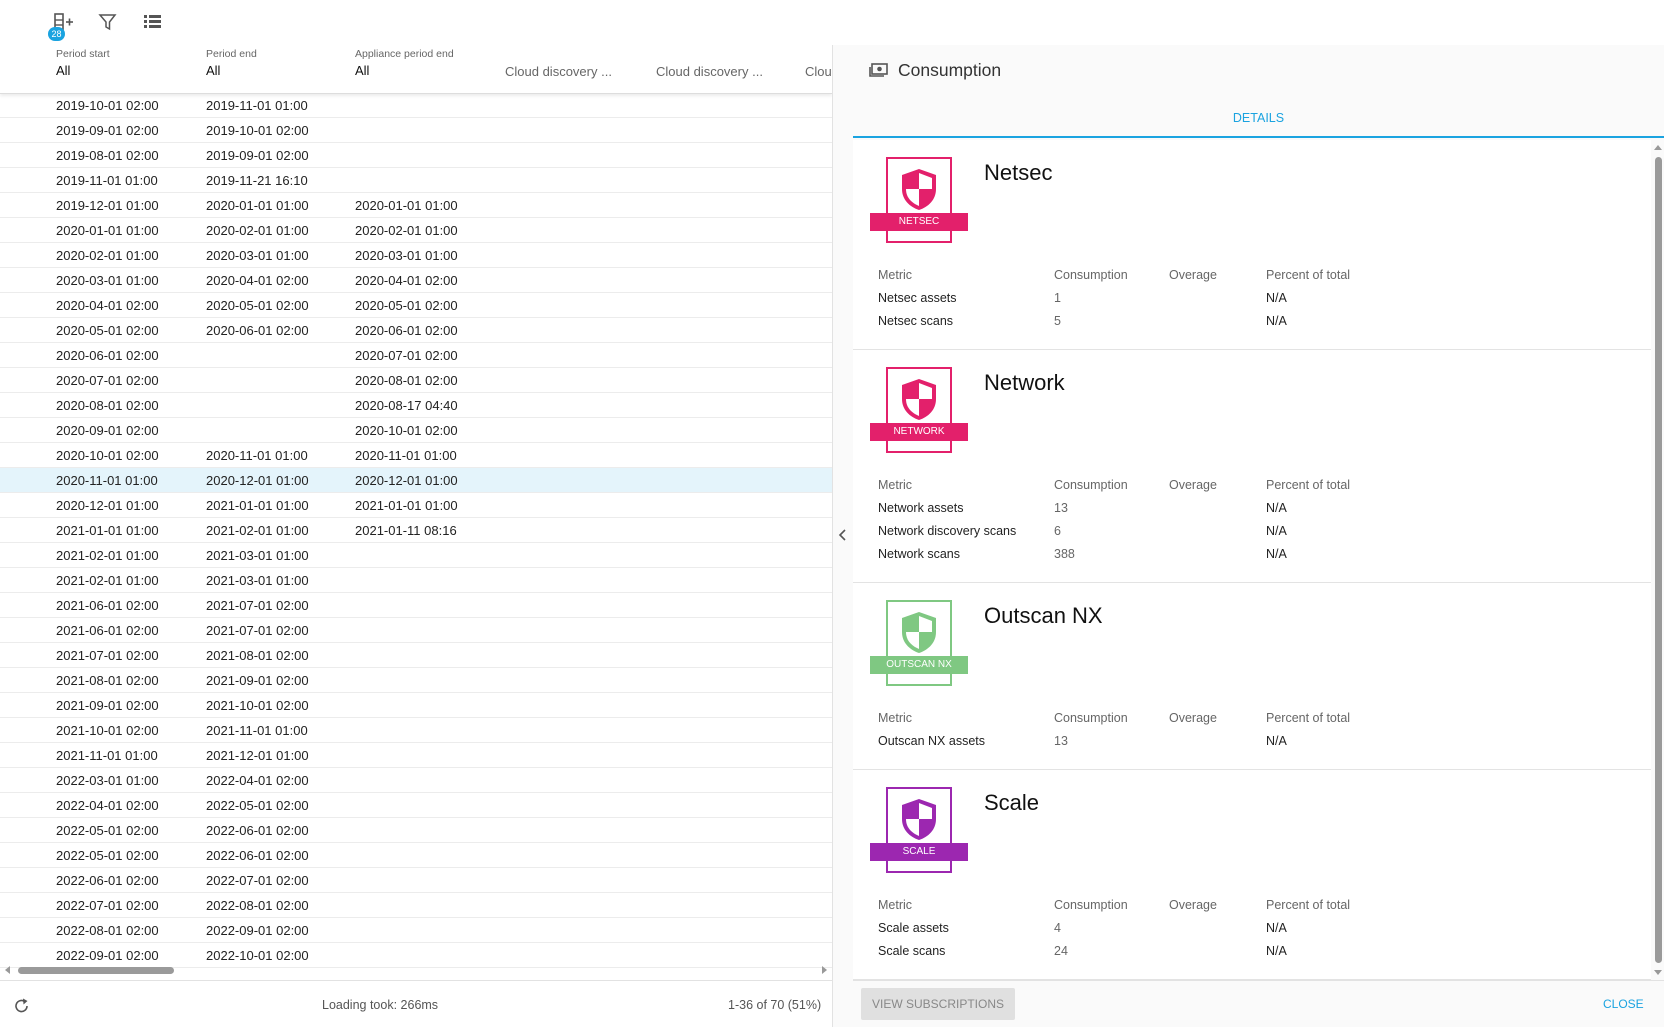  I want to click on metric-cell: 1, so click(1057, 298).